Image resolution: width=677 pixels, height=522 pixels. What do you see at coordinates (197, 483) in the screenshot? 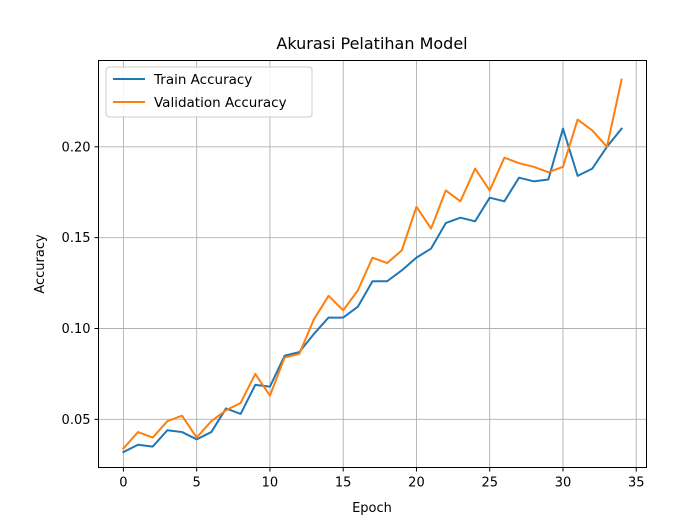
I see `x-tick-label: 5` at bounding box center [197, 483].